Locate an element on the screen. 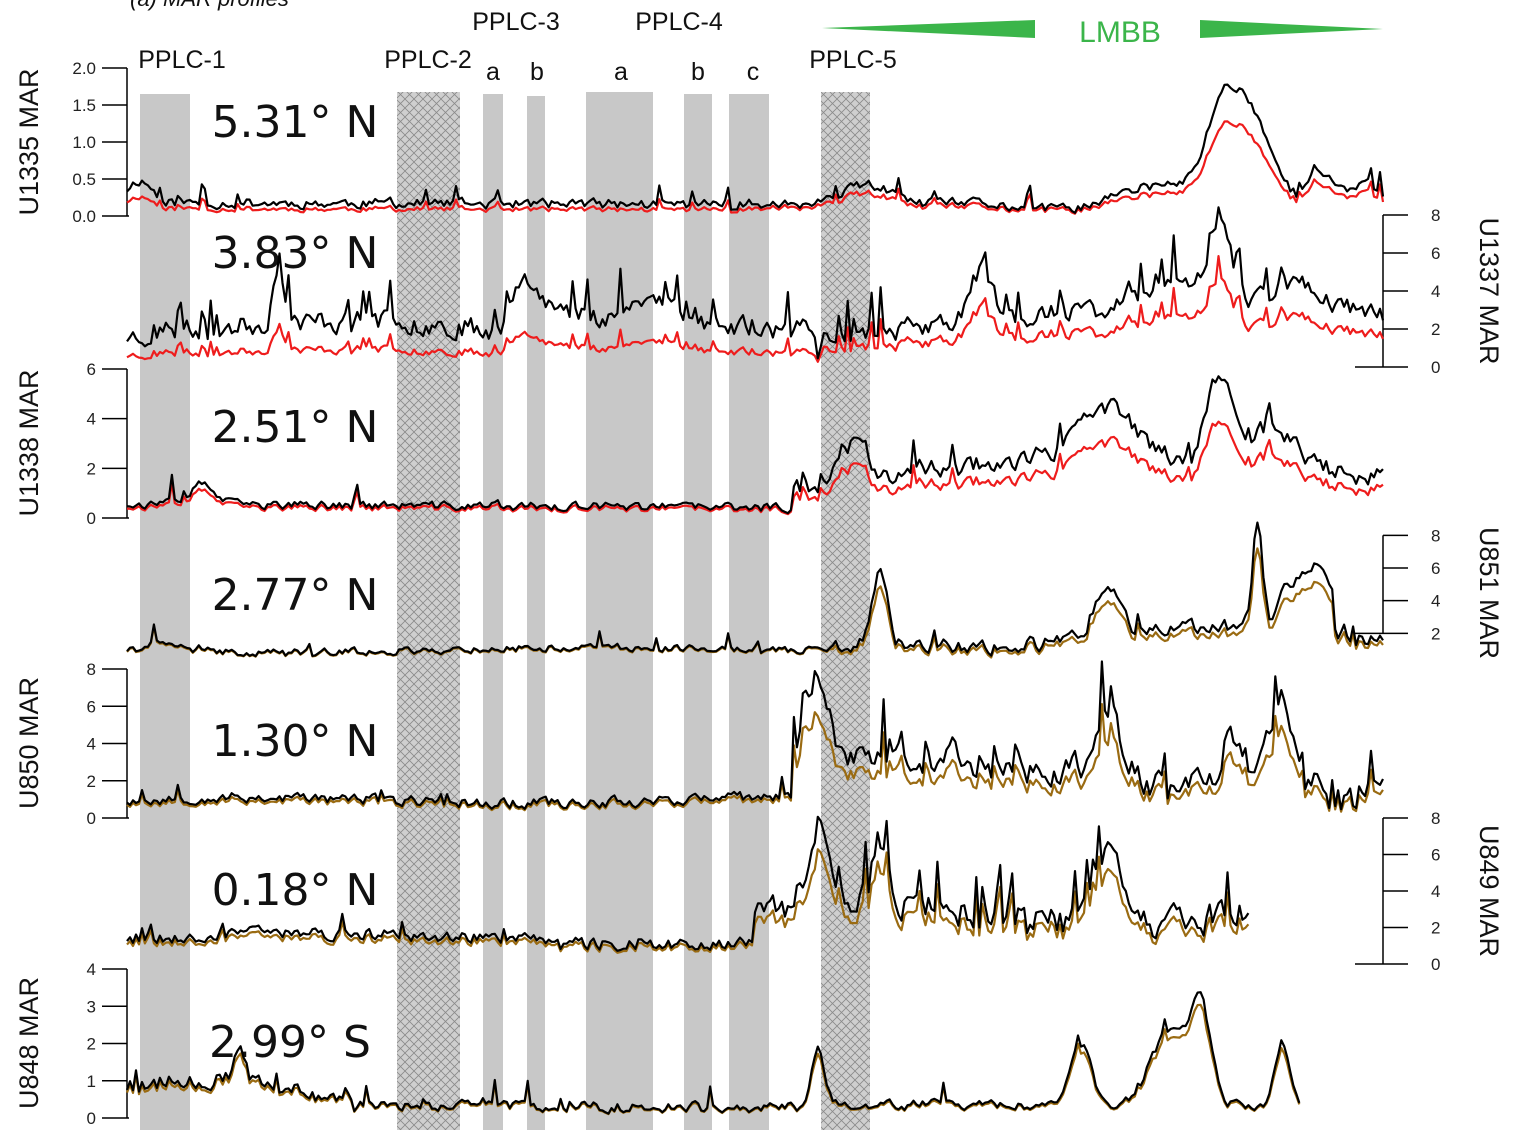 This screenshot has width=1519, height=1130. latitude-label: 2.77° N is located at coordinates (295, 595).